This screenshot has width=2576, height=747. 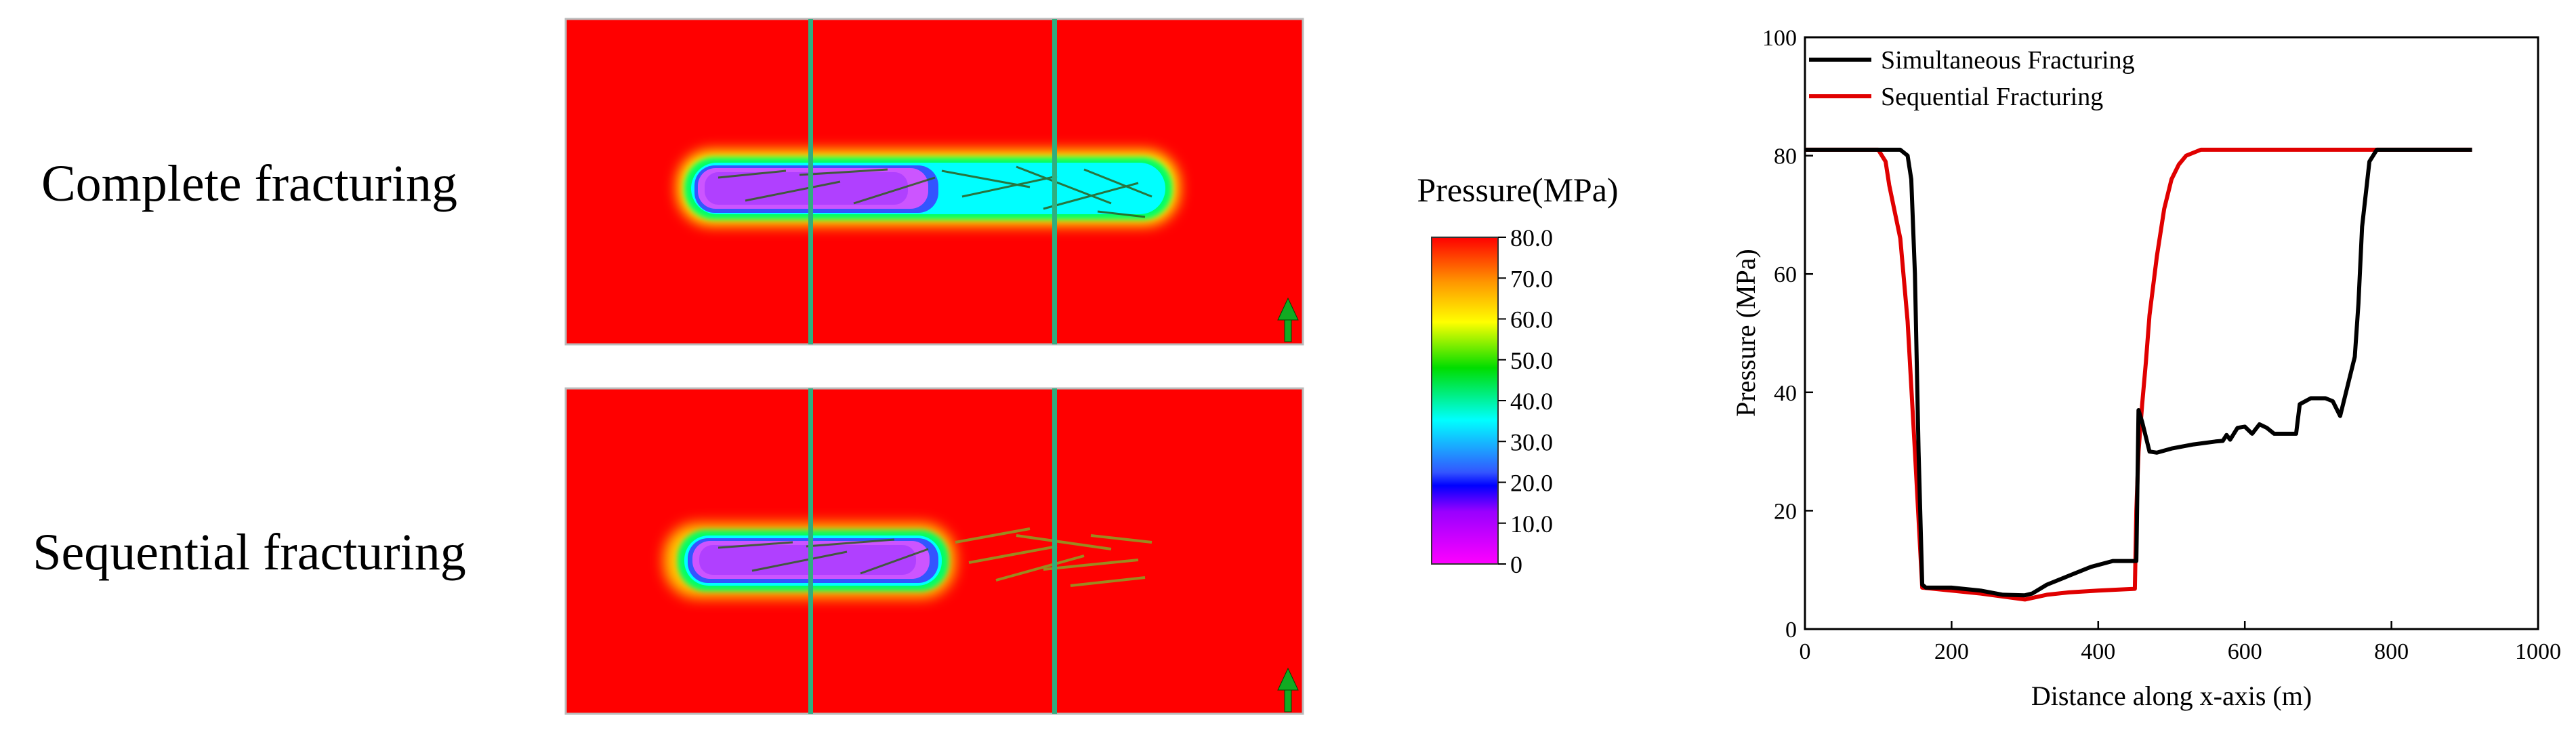 I want to click on colorbar-tick-label: 10.0, so click(x=1531, y=524).